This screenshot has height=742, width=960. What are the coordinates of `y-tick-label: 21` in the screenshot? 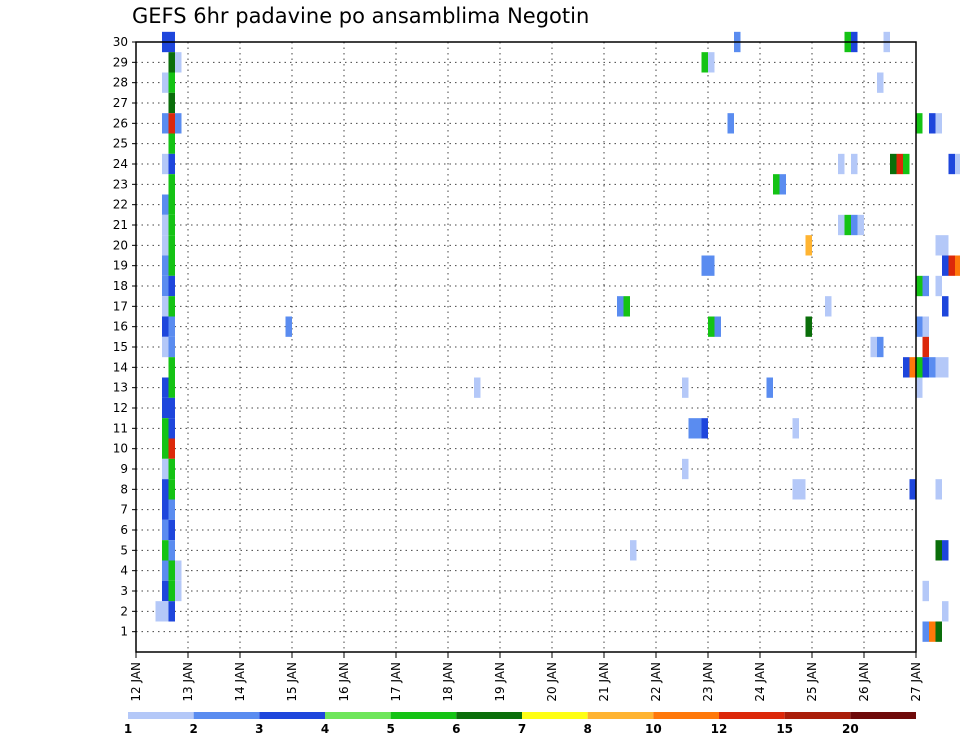 It's located at (120, 225).